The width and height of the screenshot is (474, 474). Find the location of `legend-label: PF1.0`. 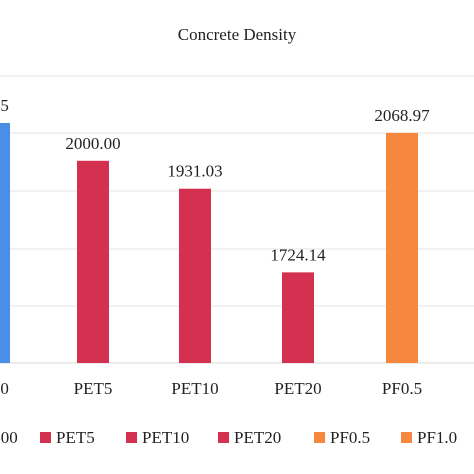

legend-label: PF1.0 is located at coordinates (437, 437).